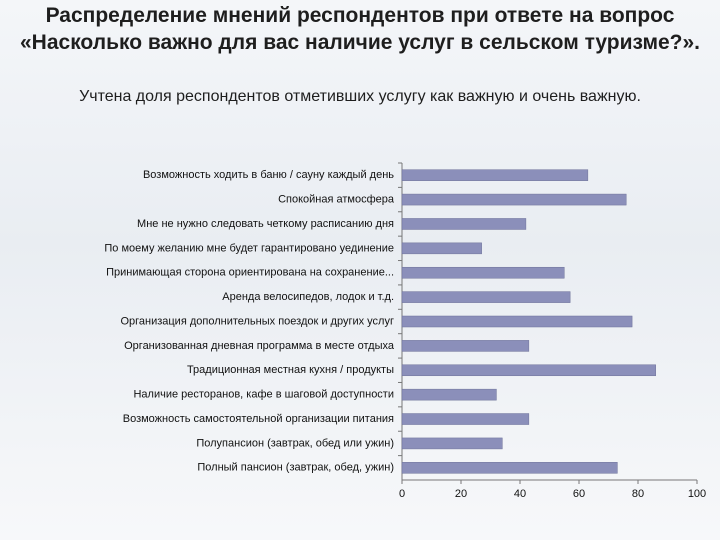 This screenshot has width=720, height=540. I want to click on x-tick-label: 0, so click(402, 494).